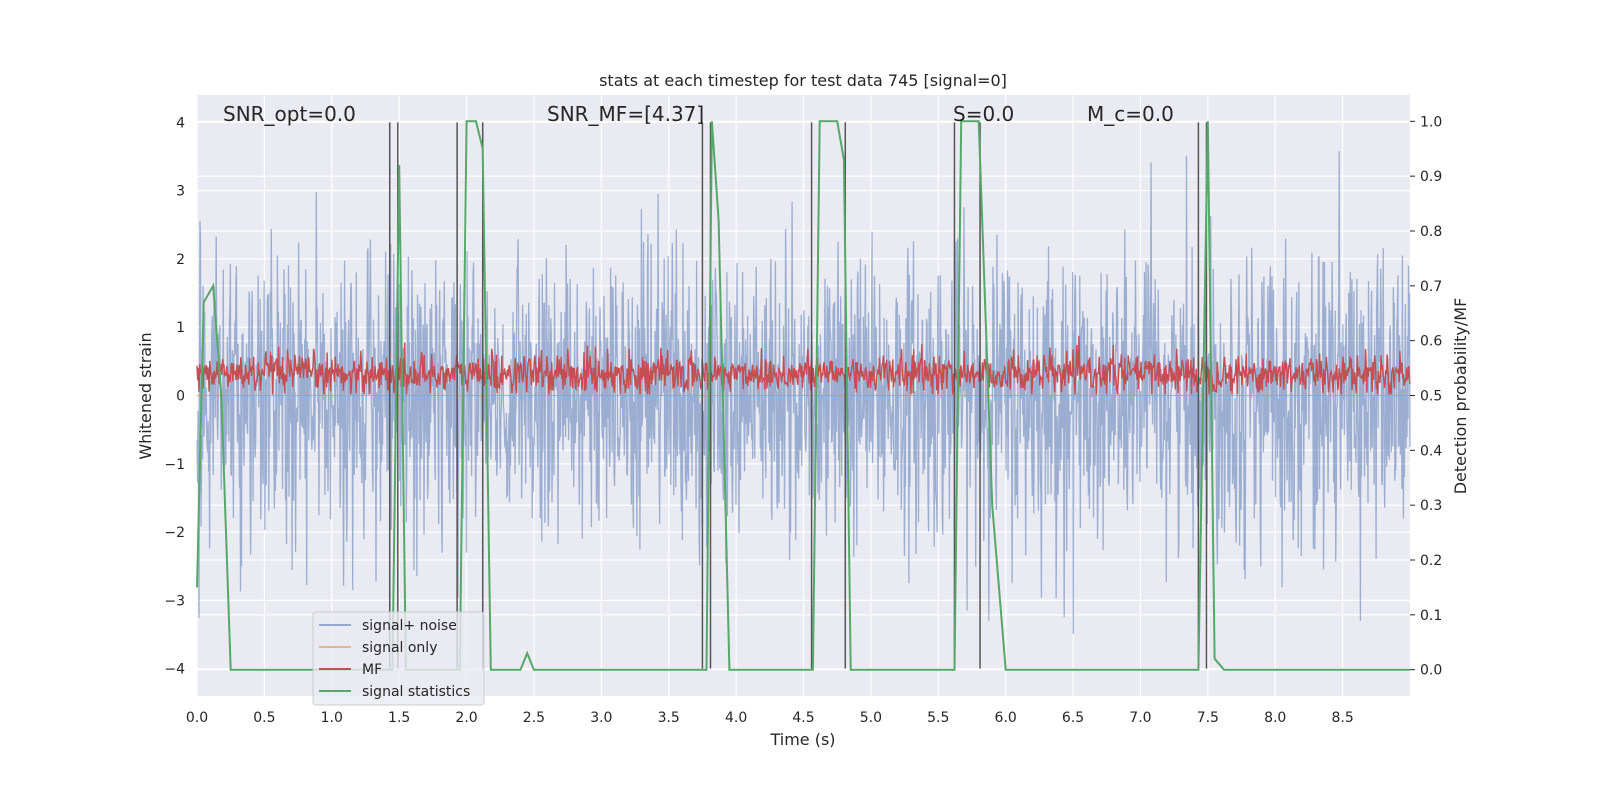 Image resolution: width=1600 pixels, height=800 pixels. What do you see at coordinates (1130, 114) in the screenshot?
I see `annotation-mc: M_c=0.0` at bounding box center [1130, 114].